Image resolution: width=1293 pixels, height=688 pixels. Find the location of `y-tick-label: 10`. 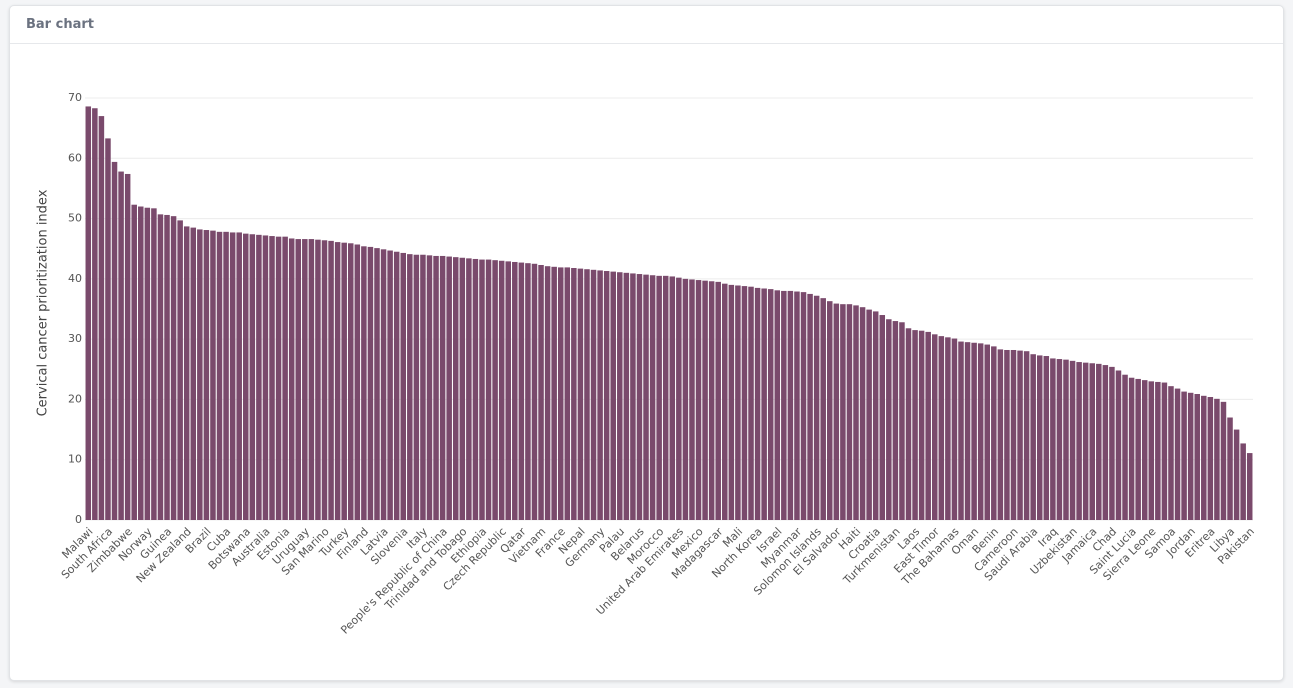

y-tick-label: 10 is located at coordinates (75, 459).